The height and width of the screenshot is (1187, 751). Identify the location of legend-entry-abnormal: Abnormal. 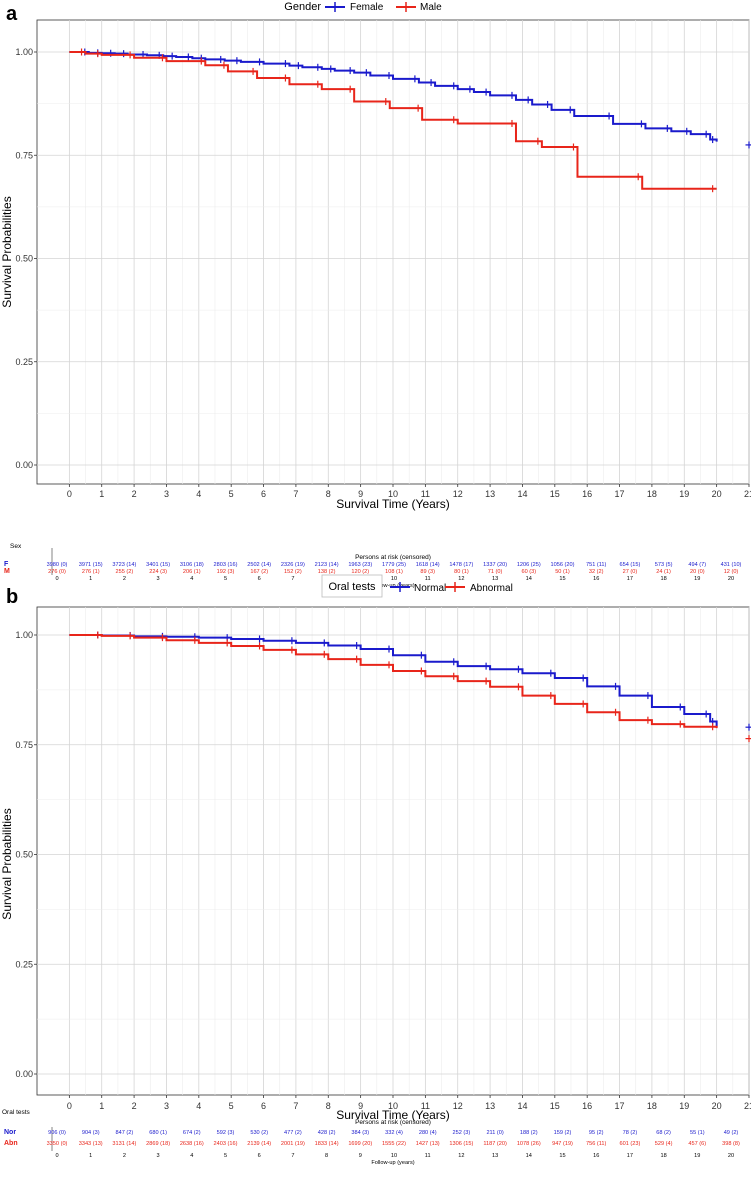
(479, 588).